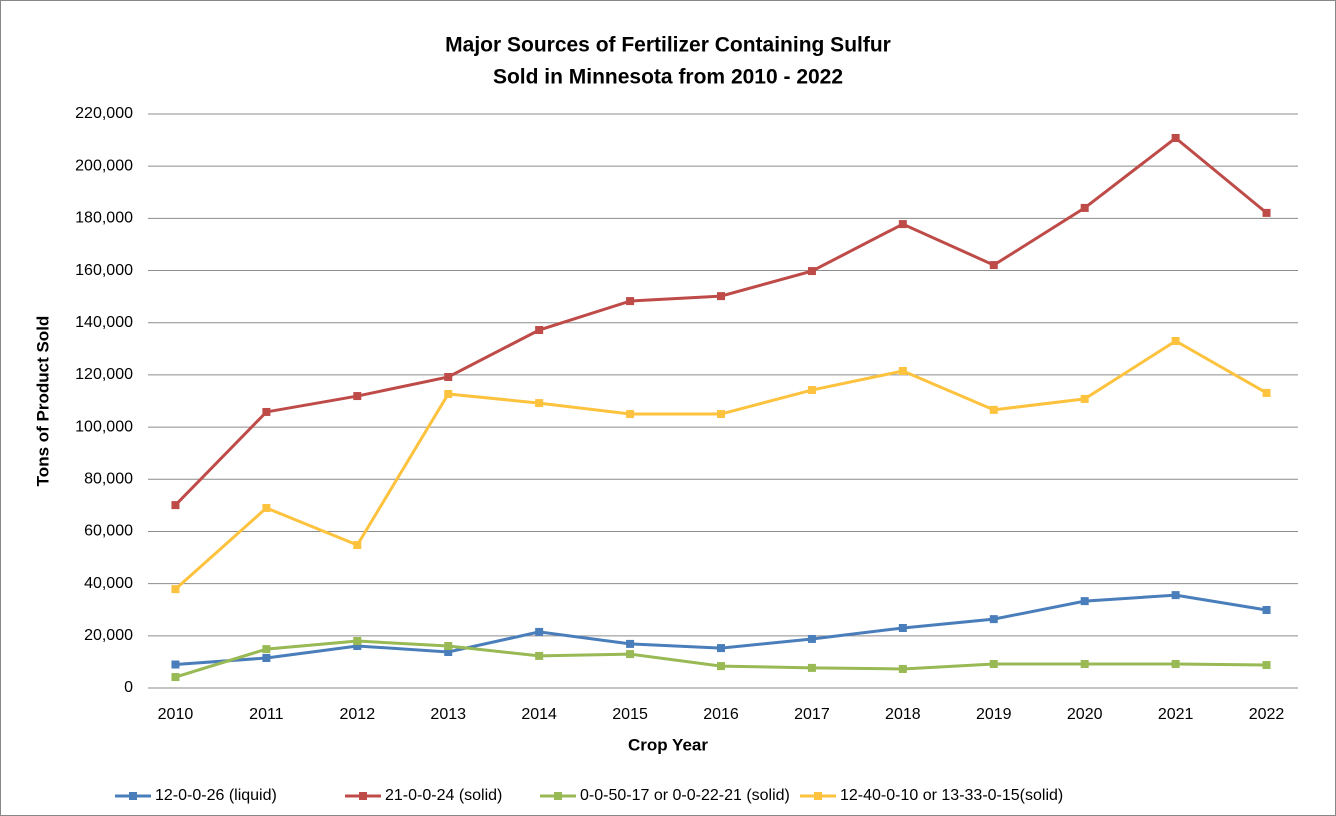 This screenshot has width=1336, height=816. I want to click on y-tick-label: 60,000, so click(108, 531).